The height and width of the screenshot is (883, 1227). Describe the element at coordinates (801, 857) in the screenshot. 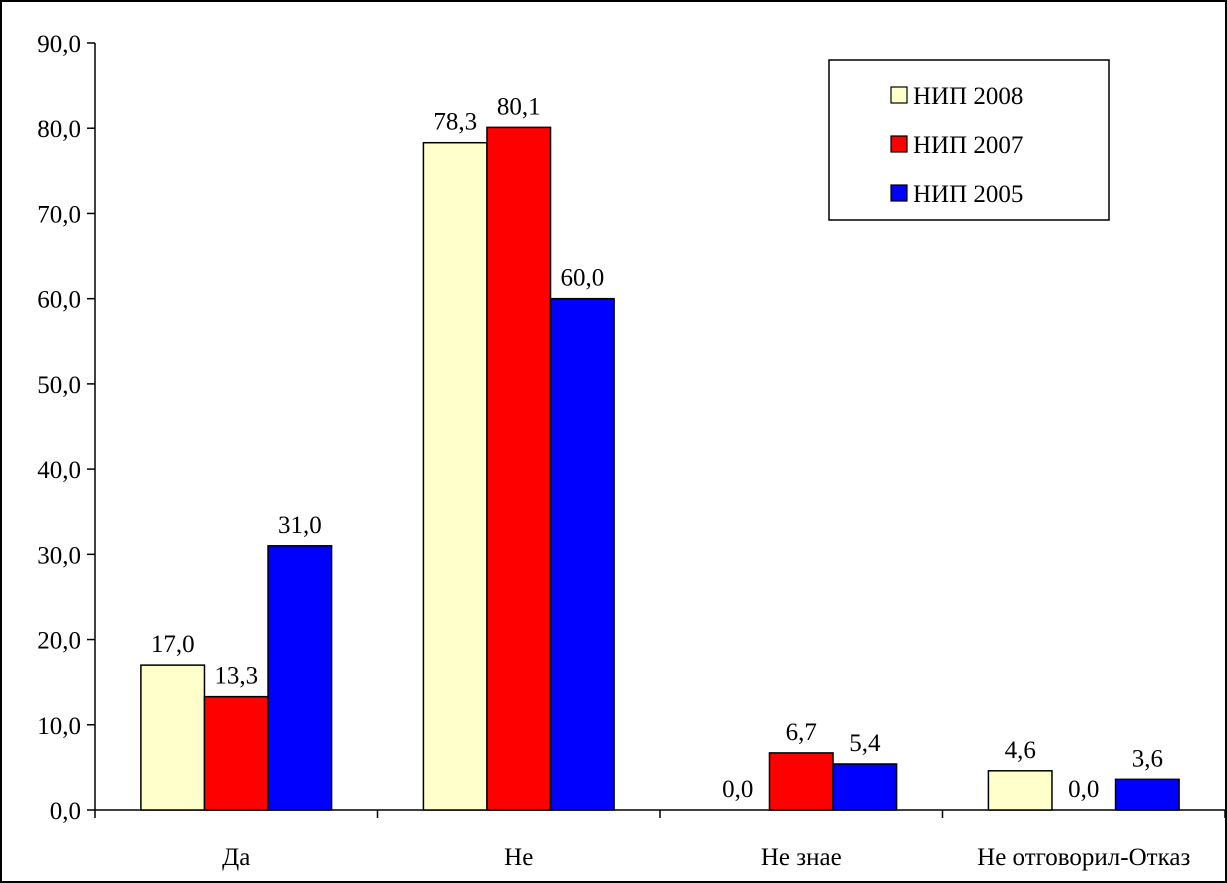

I see `x-category-label: Не знае` at that location.